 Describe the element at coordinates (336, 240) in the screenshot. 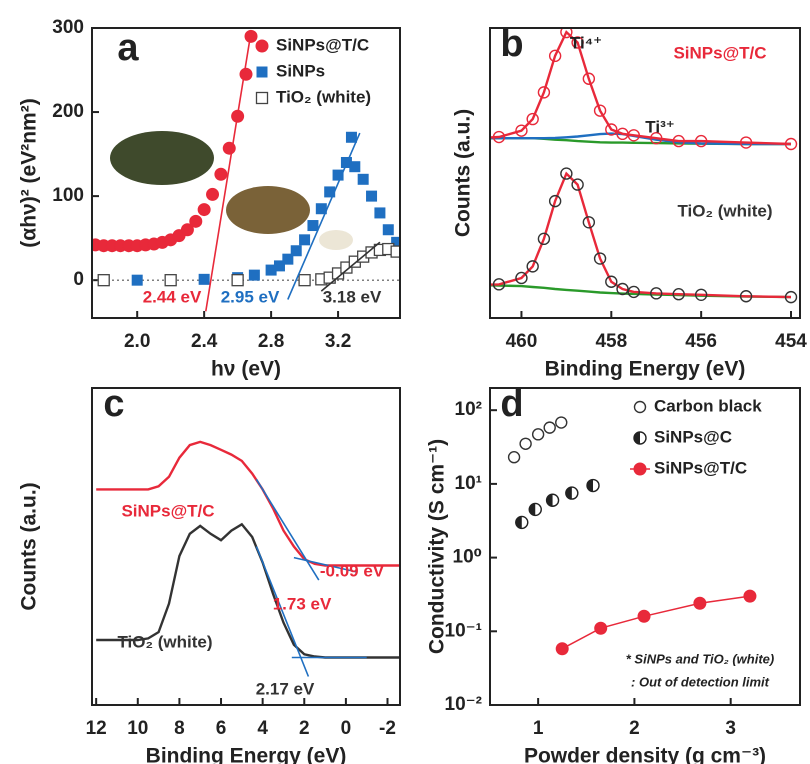

I see `photo-tio2` at that location.